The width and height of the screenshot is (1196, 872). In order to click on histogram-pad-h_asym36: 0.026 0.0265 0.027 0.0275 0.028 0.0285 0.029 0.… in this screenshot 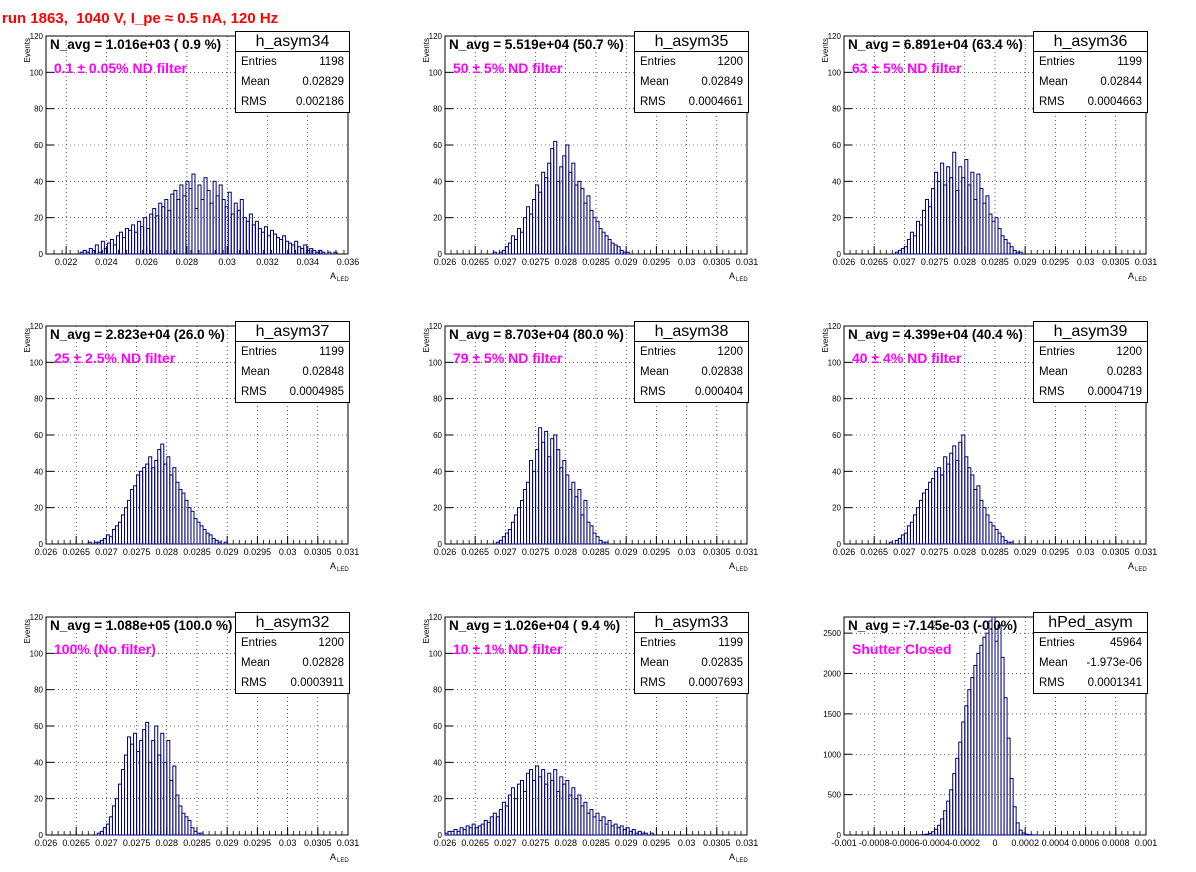, I will do `click(997, 159)`.